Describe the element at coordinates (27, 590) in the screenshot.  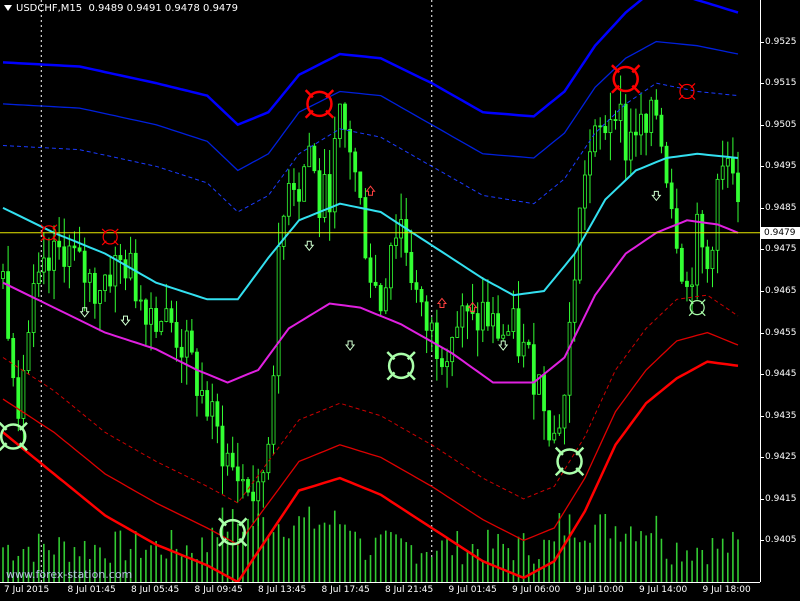
I see `time-tick-label: 7 Jul 2015` at that location.